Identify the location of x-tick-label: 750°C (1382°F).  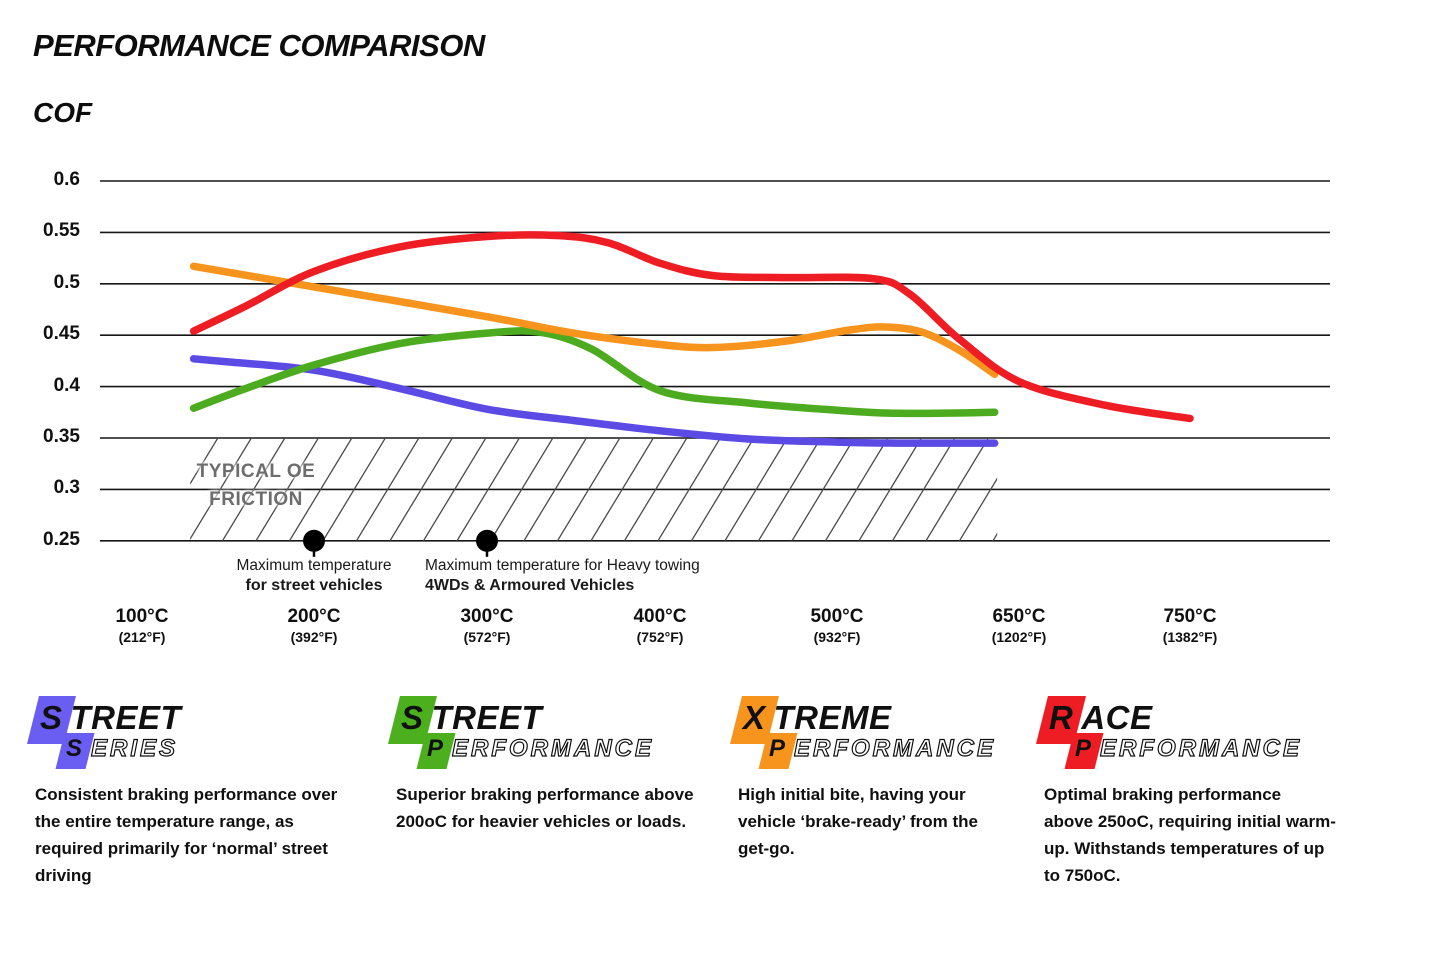
(1190, 625).